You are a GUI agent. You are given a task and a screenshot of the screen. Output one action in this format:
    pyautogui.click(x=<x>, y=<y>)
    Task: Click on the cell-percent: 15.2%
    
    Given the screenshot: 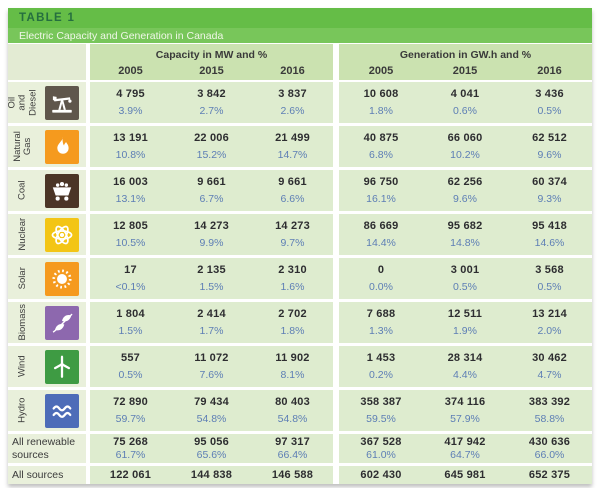 What is the action you would take?
    pyautogui.click(x=211, y=154)
    